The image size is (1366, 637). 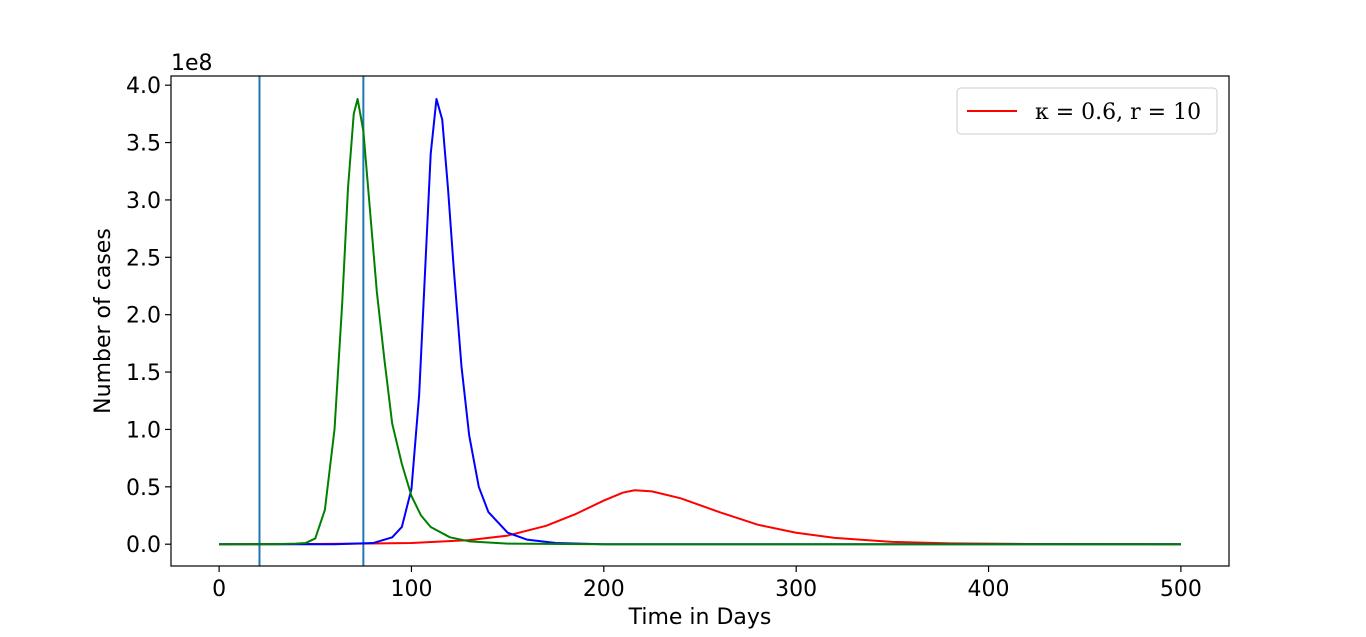 What do you see at coordinates (1118, 112) in the screenshot?
I see `legend-label: κ = 0.6, r = 10` at bounding box center [1118, 112].